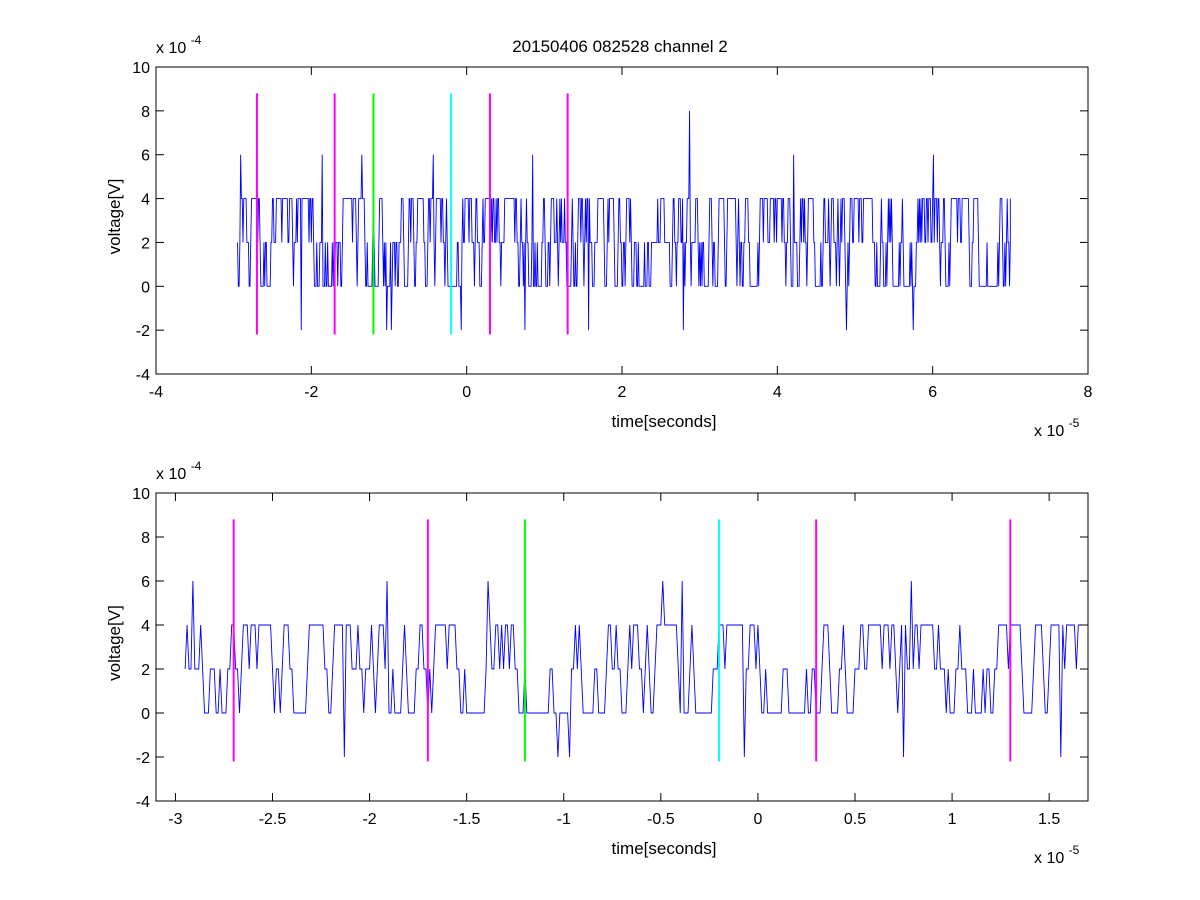 The height and width of the screenshot is (900, 1200). Describe the element at coordinates (661, 819) in the screenshot. I see `x-tick-label: -0.5` at that location.